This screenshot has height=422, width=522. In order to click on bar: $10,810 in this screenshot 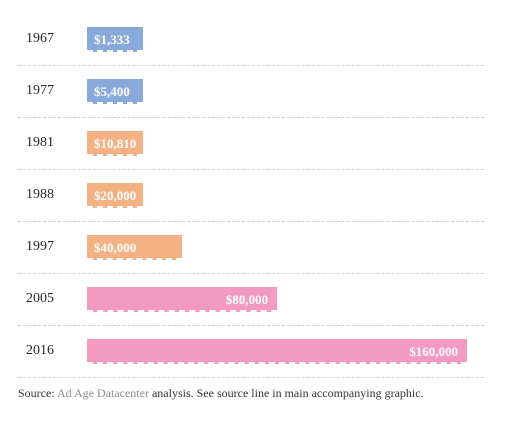, I will do `click(115, 143)`.